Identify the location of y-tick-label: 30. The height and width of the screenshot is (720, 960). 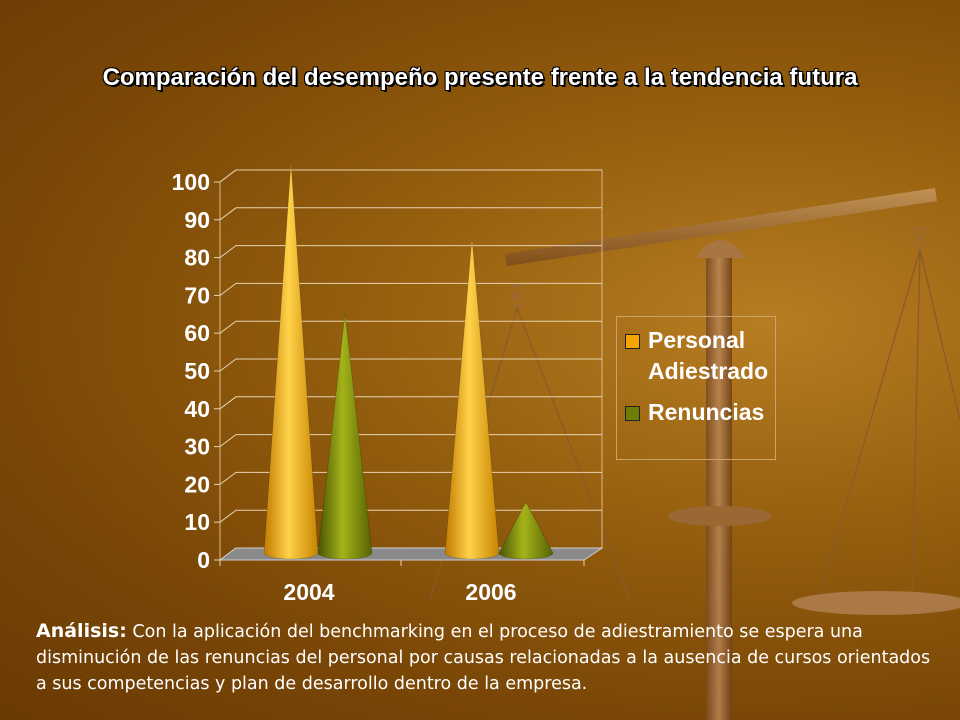
(197, 447).